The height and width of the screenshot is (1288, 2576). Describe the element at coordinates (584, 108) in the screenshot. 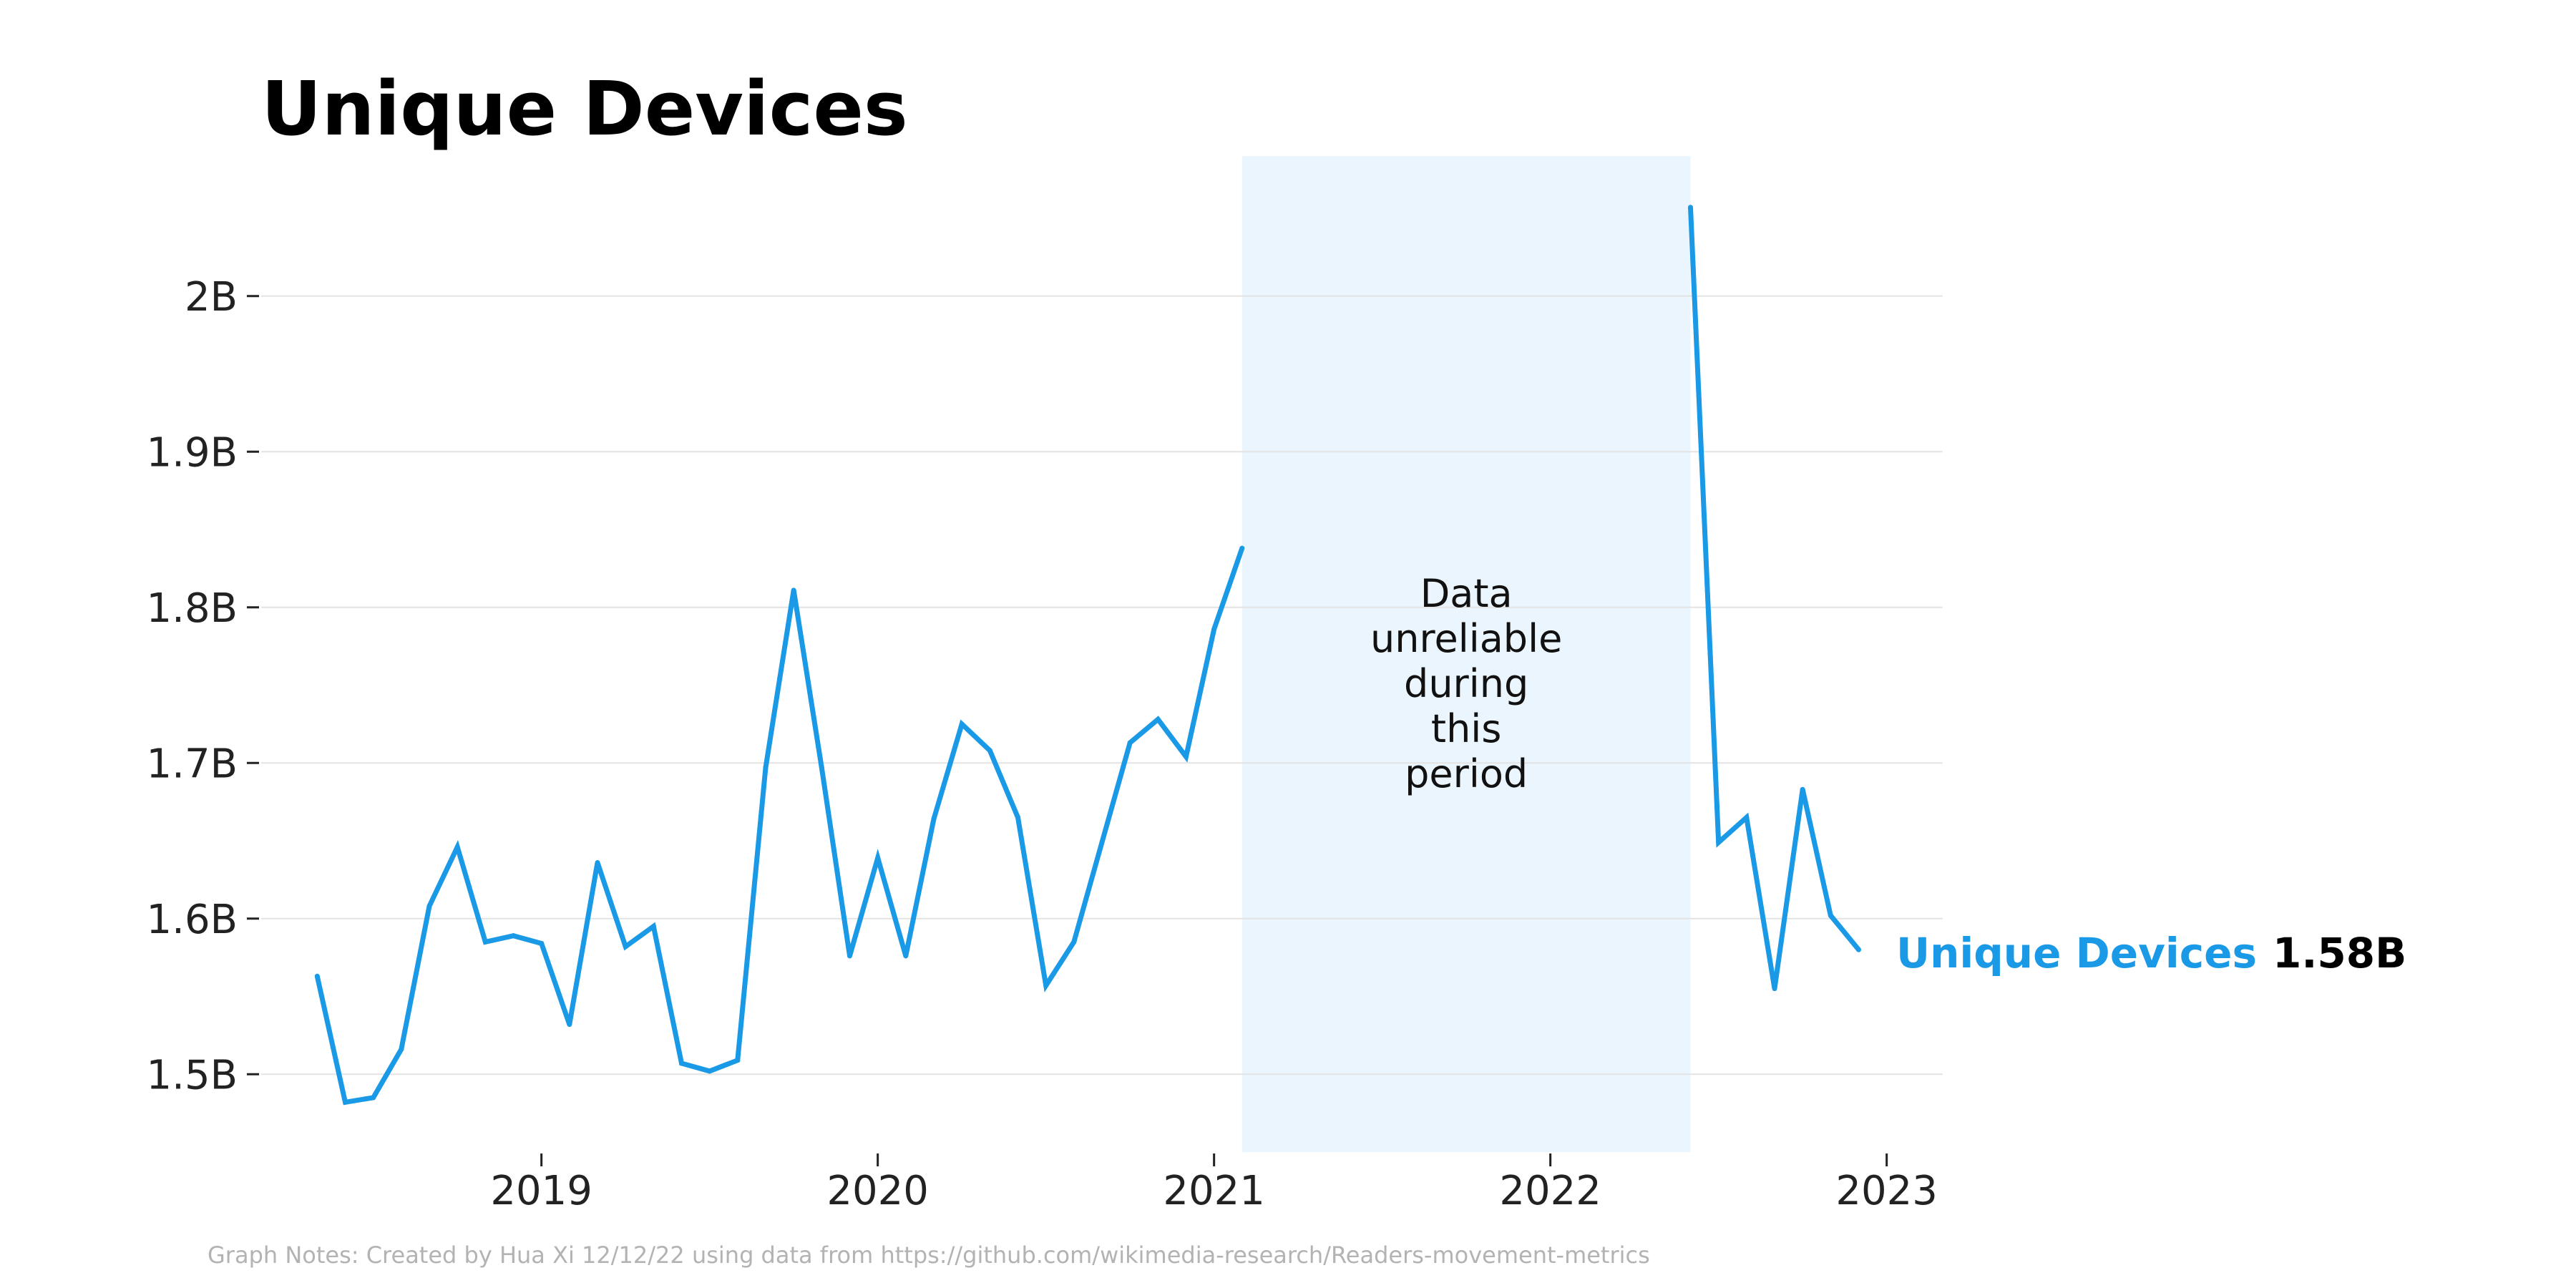

I see `chart-title: Unique Devices` at that location.